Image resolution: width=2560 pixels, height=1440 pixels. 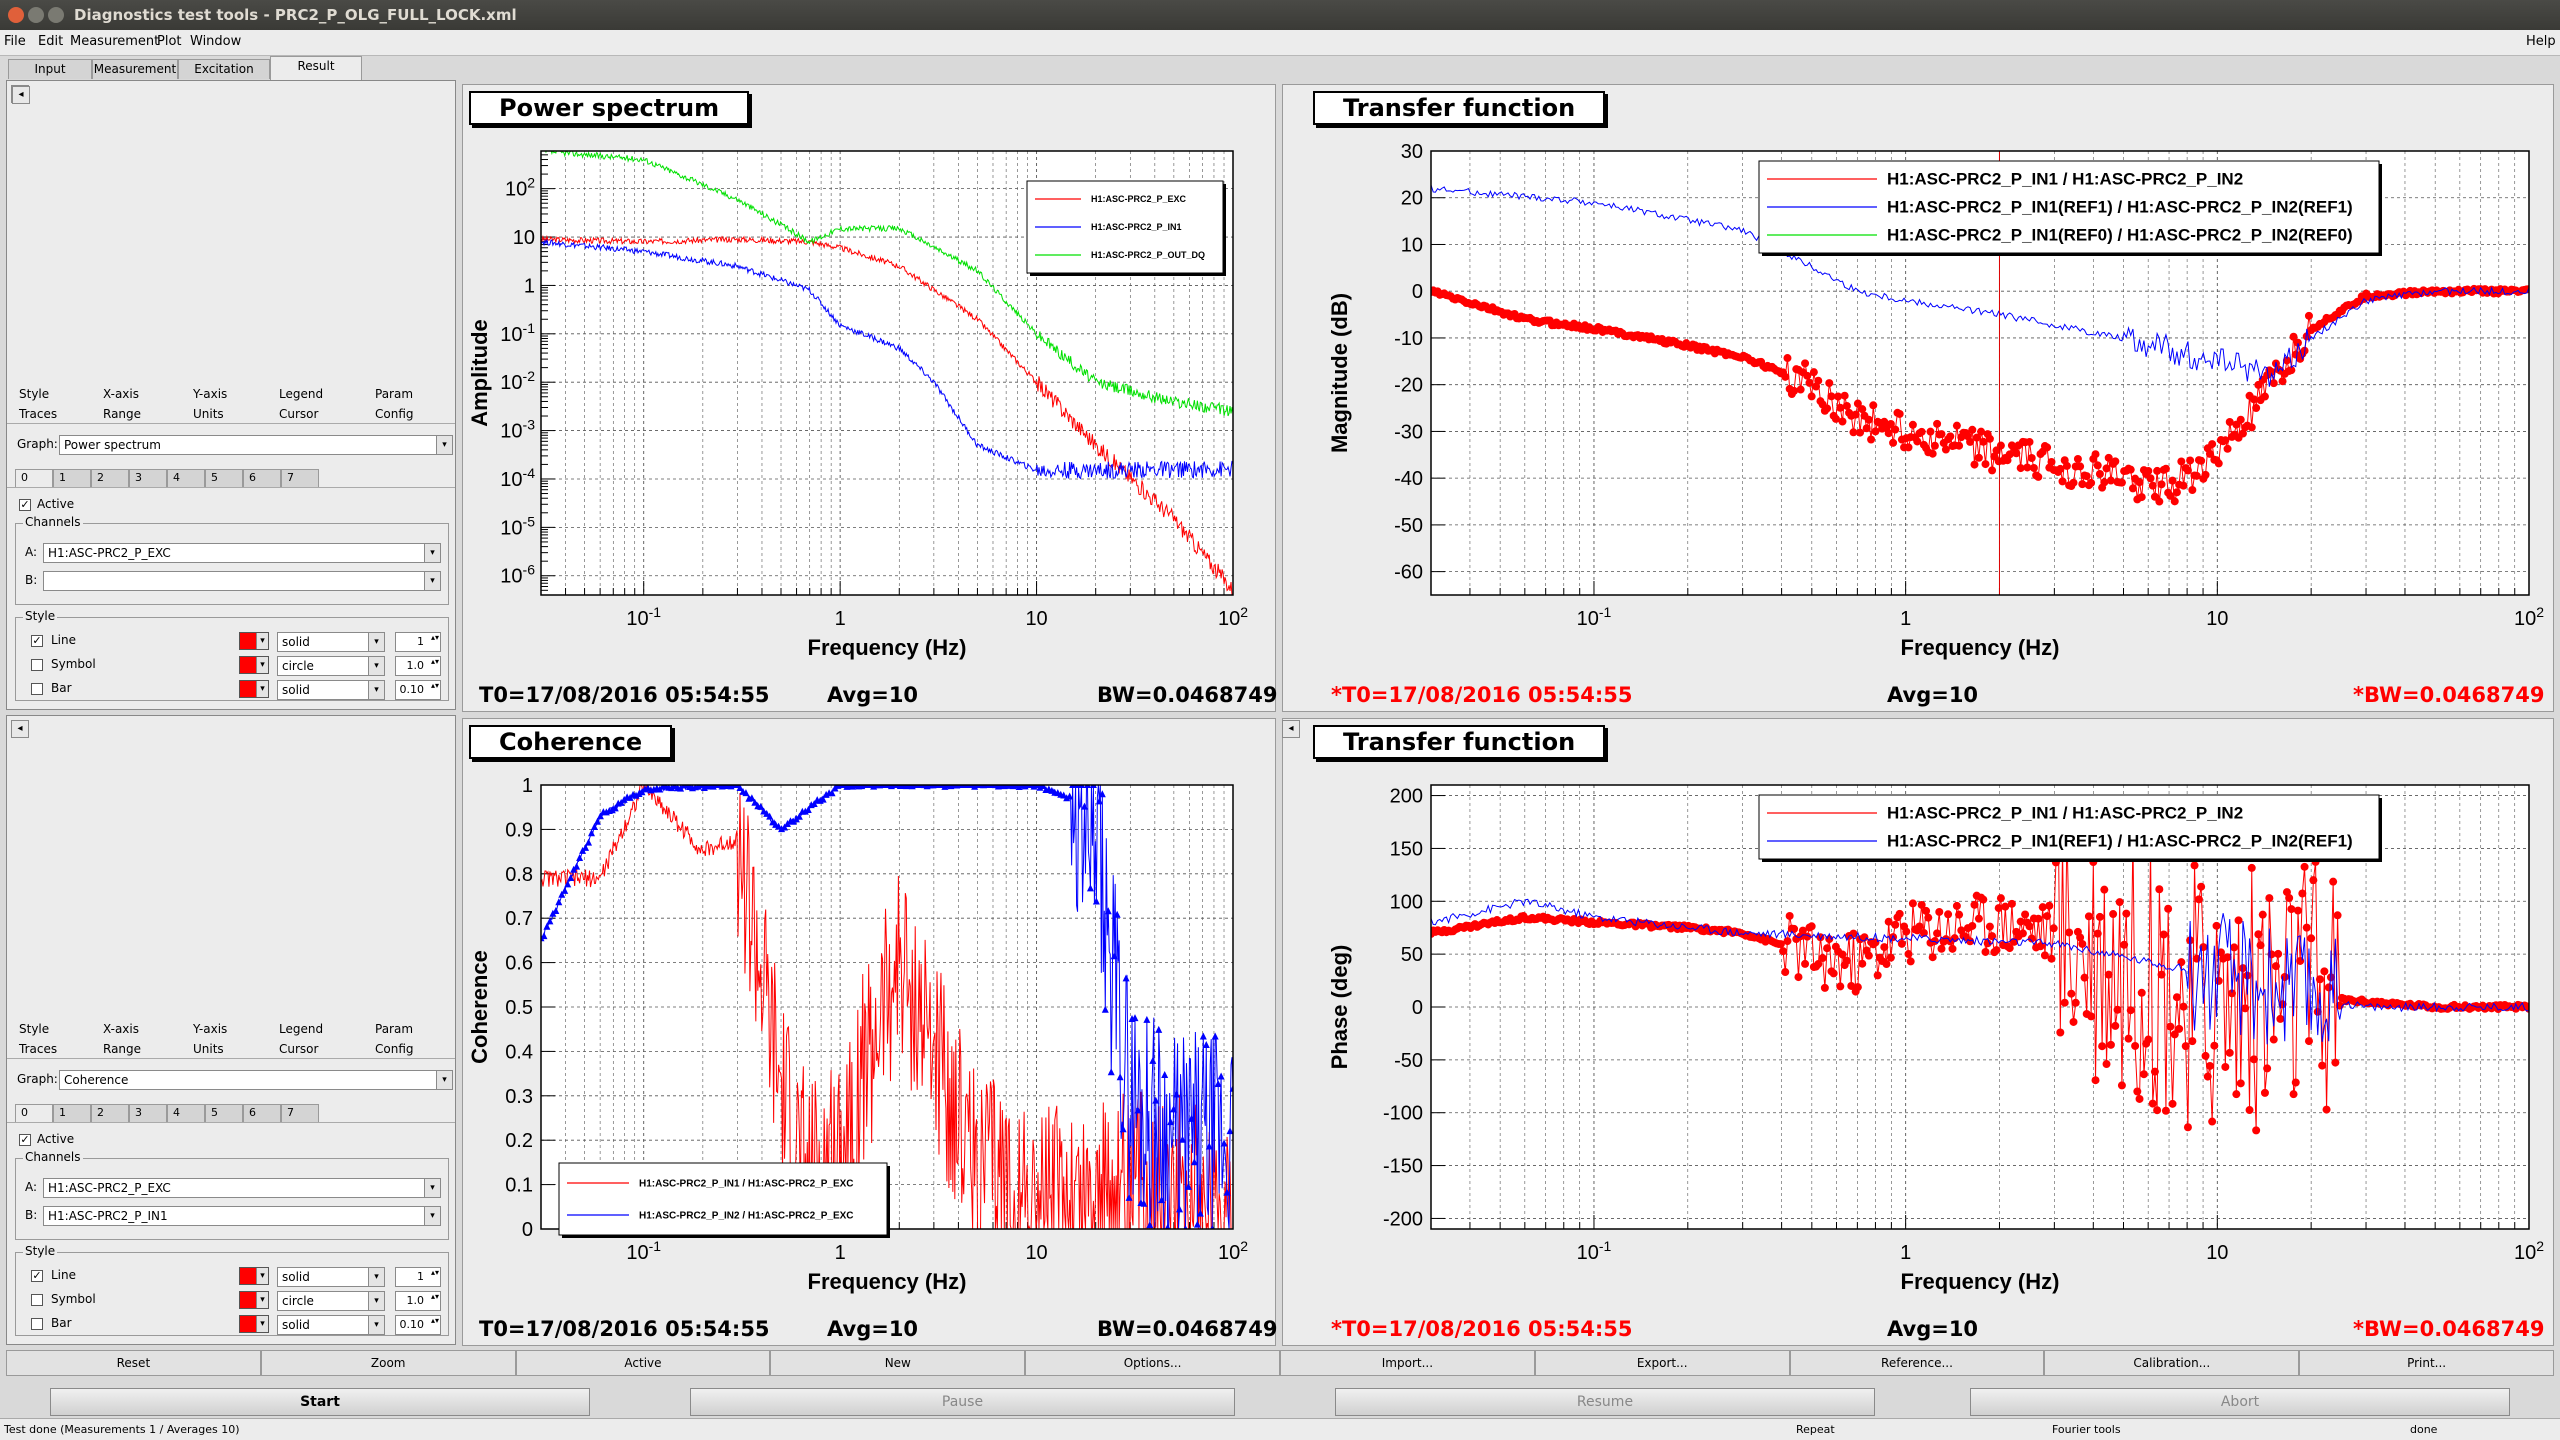 What do you see at coordinates (643, 1363) in the screenshot?
I see `active-button: Active` at bounding box center [643, 1363].